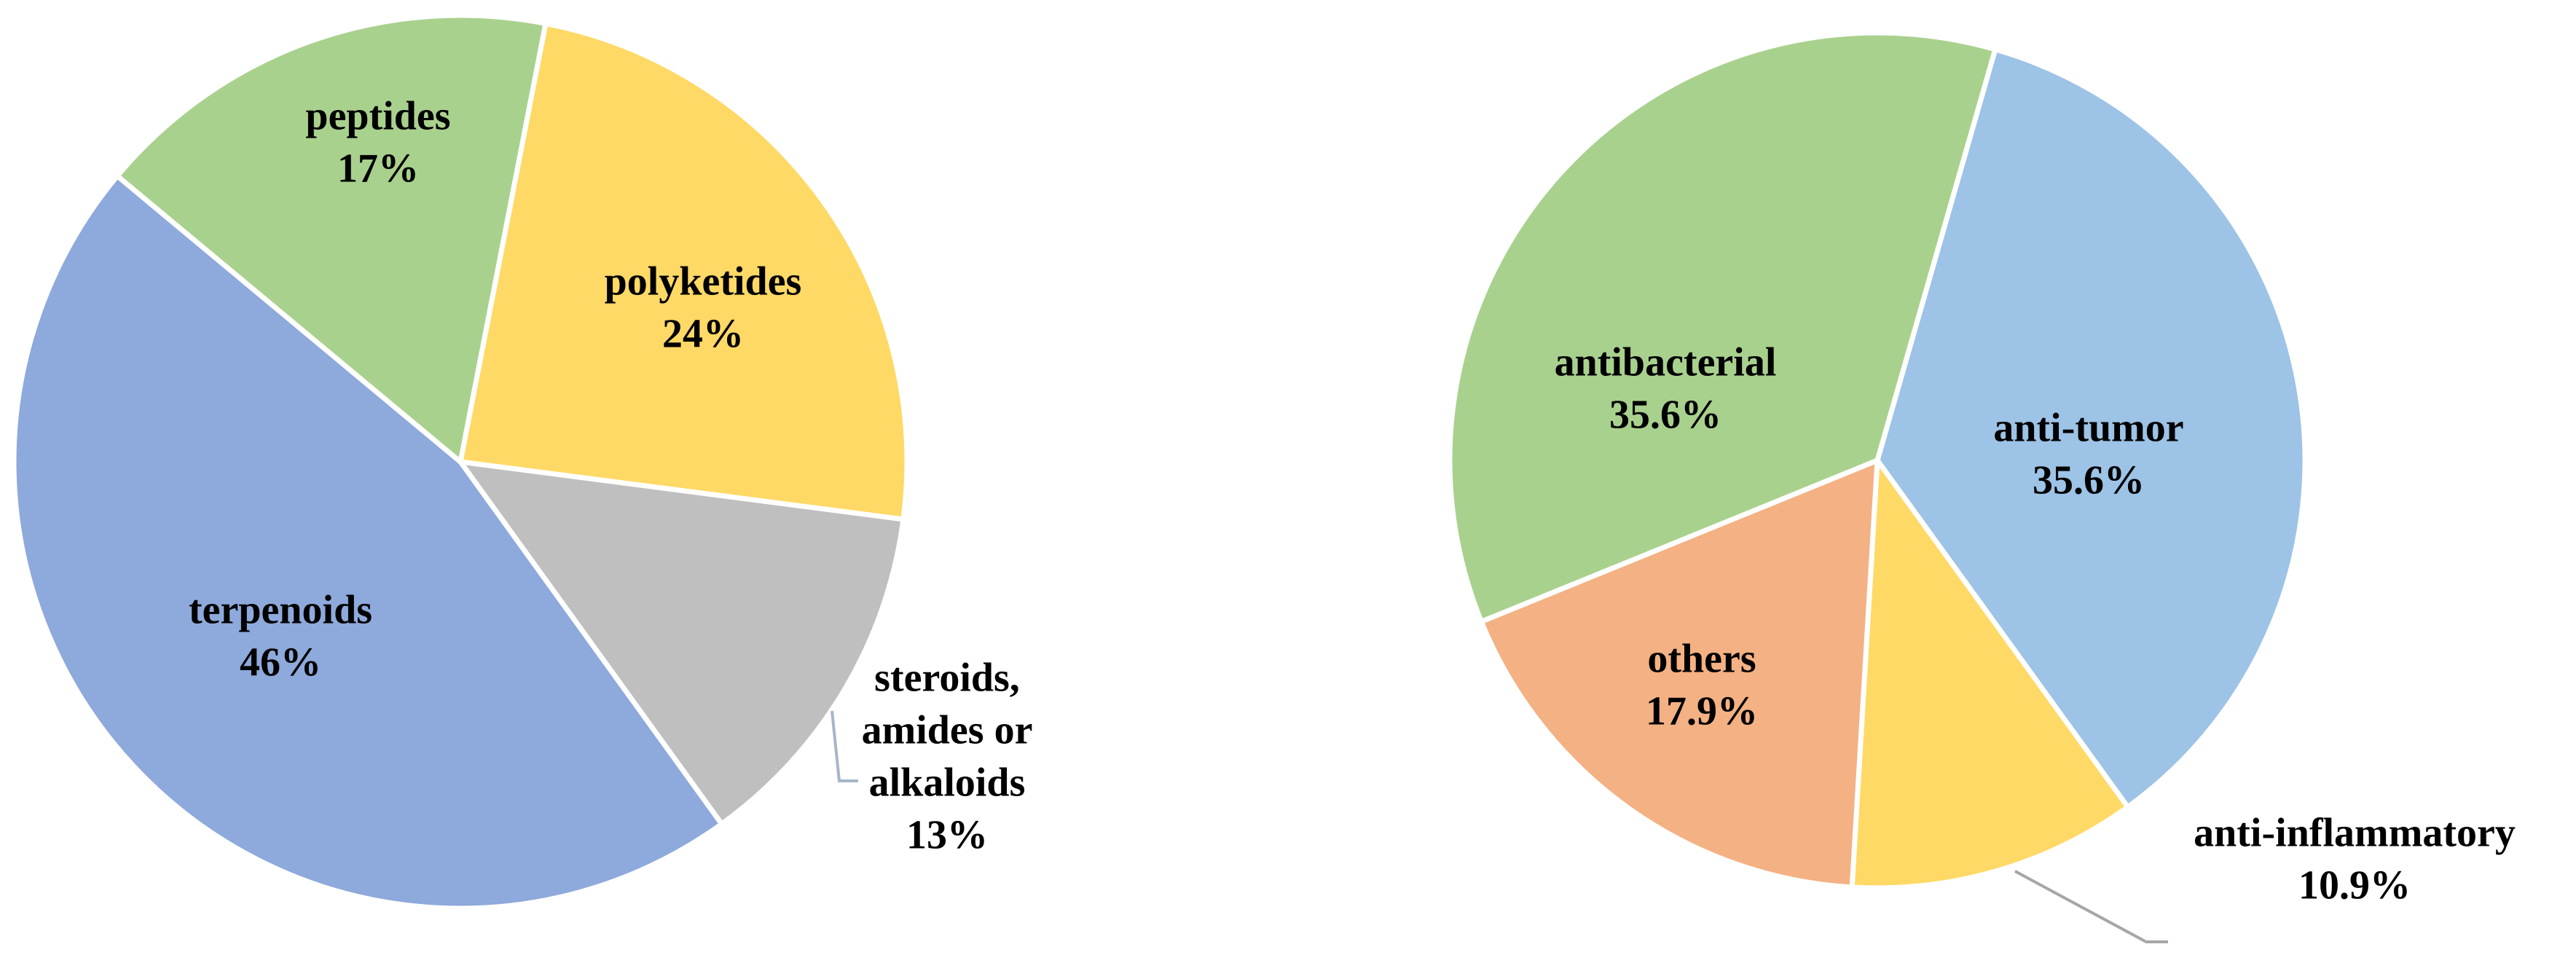  I want to click on slice-category-label: alkaloids, so click(947, 783).